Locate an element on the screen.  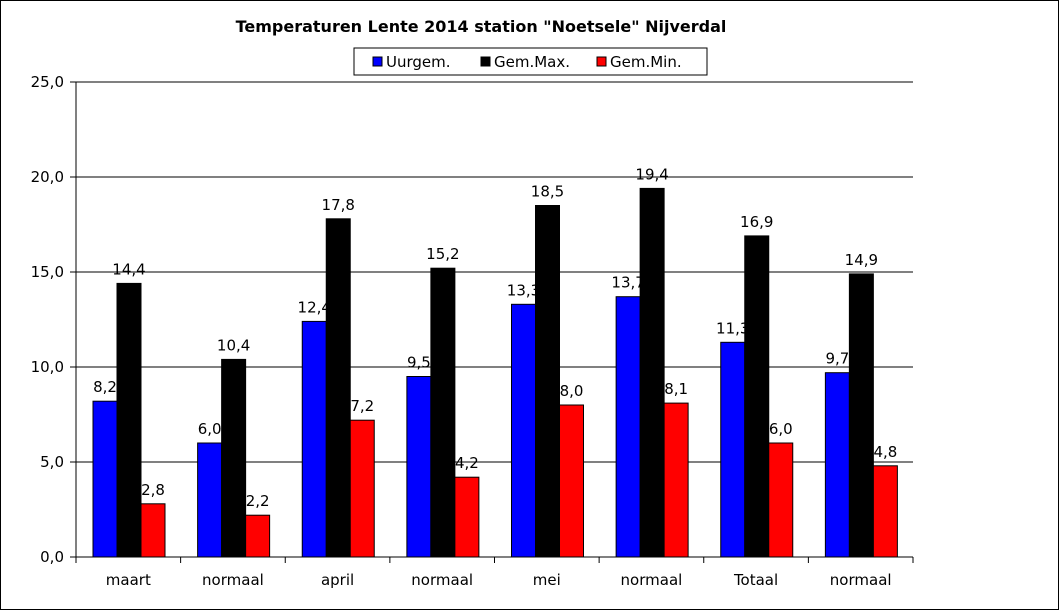
y-tick-label: 20,0 is located at coordinates (47, 177).